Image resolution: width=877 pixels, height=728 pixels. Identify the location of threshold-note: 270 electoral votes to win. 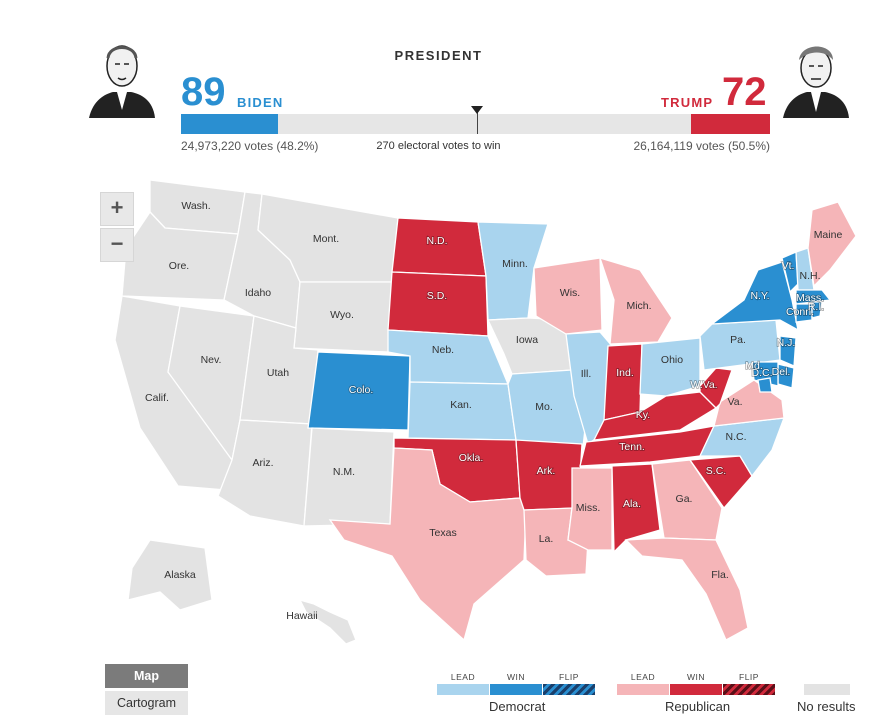
(438, 146).